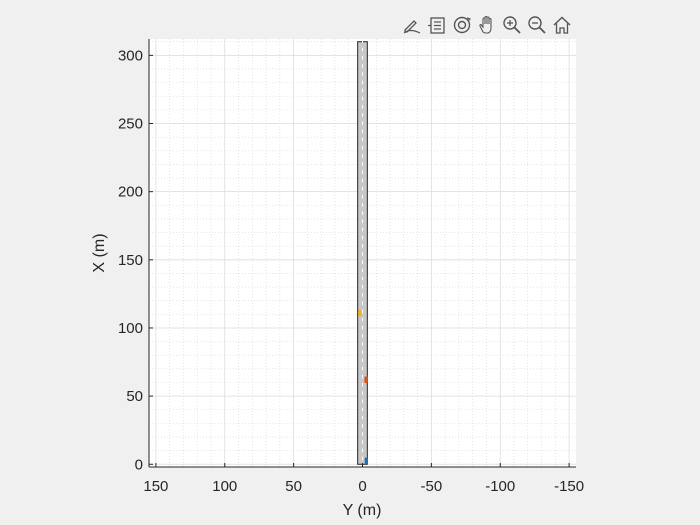  I want to click on legend-icon, so click(436, 25).